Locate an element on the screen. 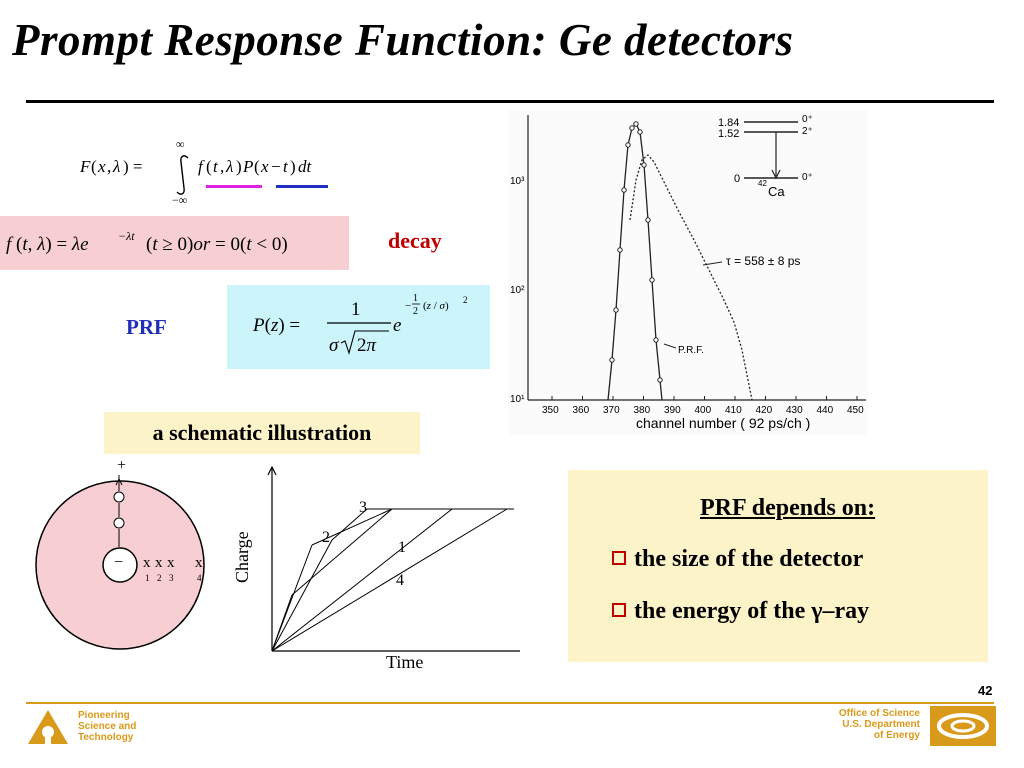 The image size is (1024, 768). position-x2: x is located at coordinates (159, 563).